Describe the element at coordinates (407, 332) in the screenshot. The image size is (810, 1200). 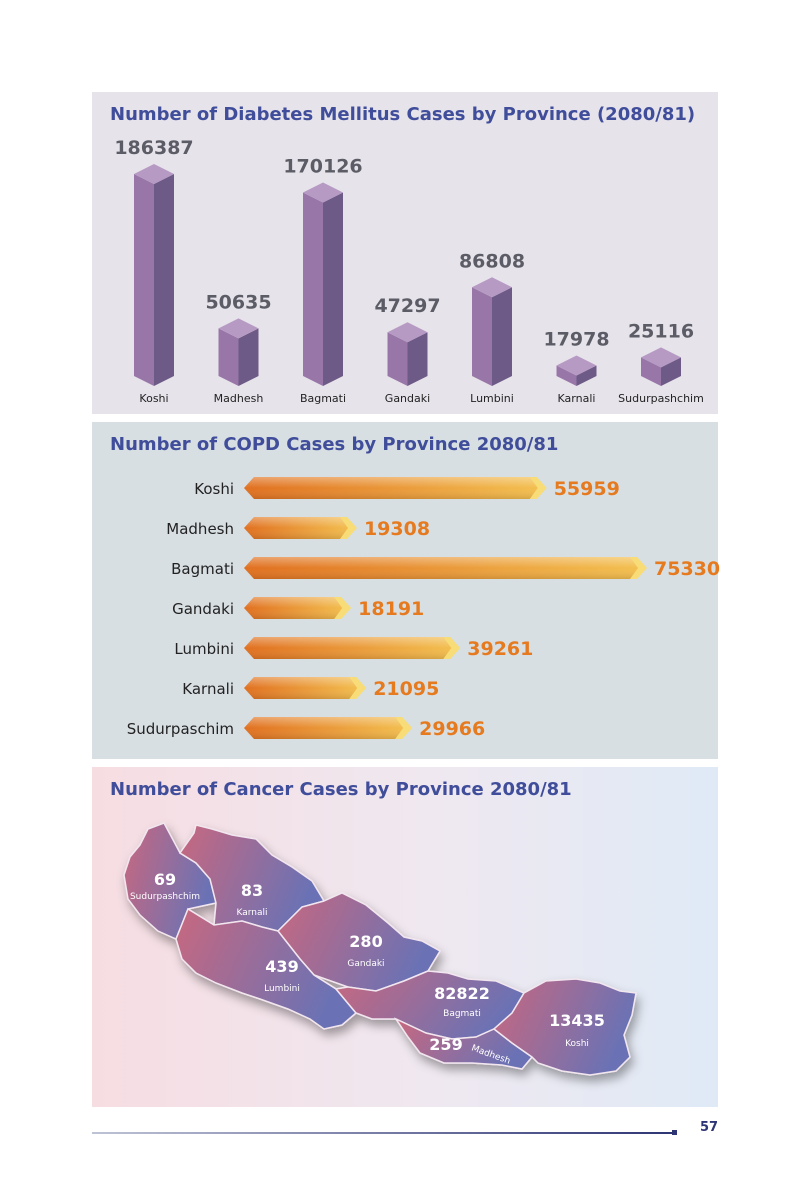
I see `bar-top-gandaki` at that location.